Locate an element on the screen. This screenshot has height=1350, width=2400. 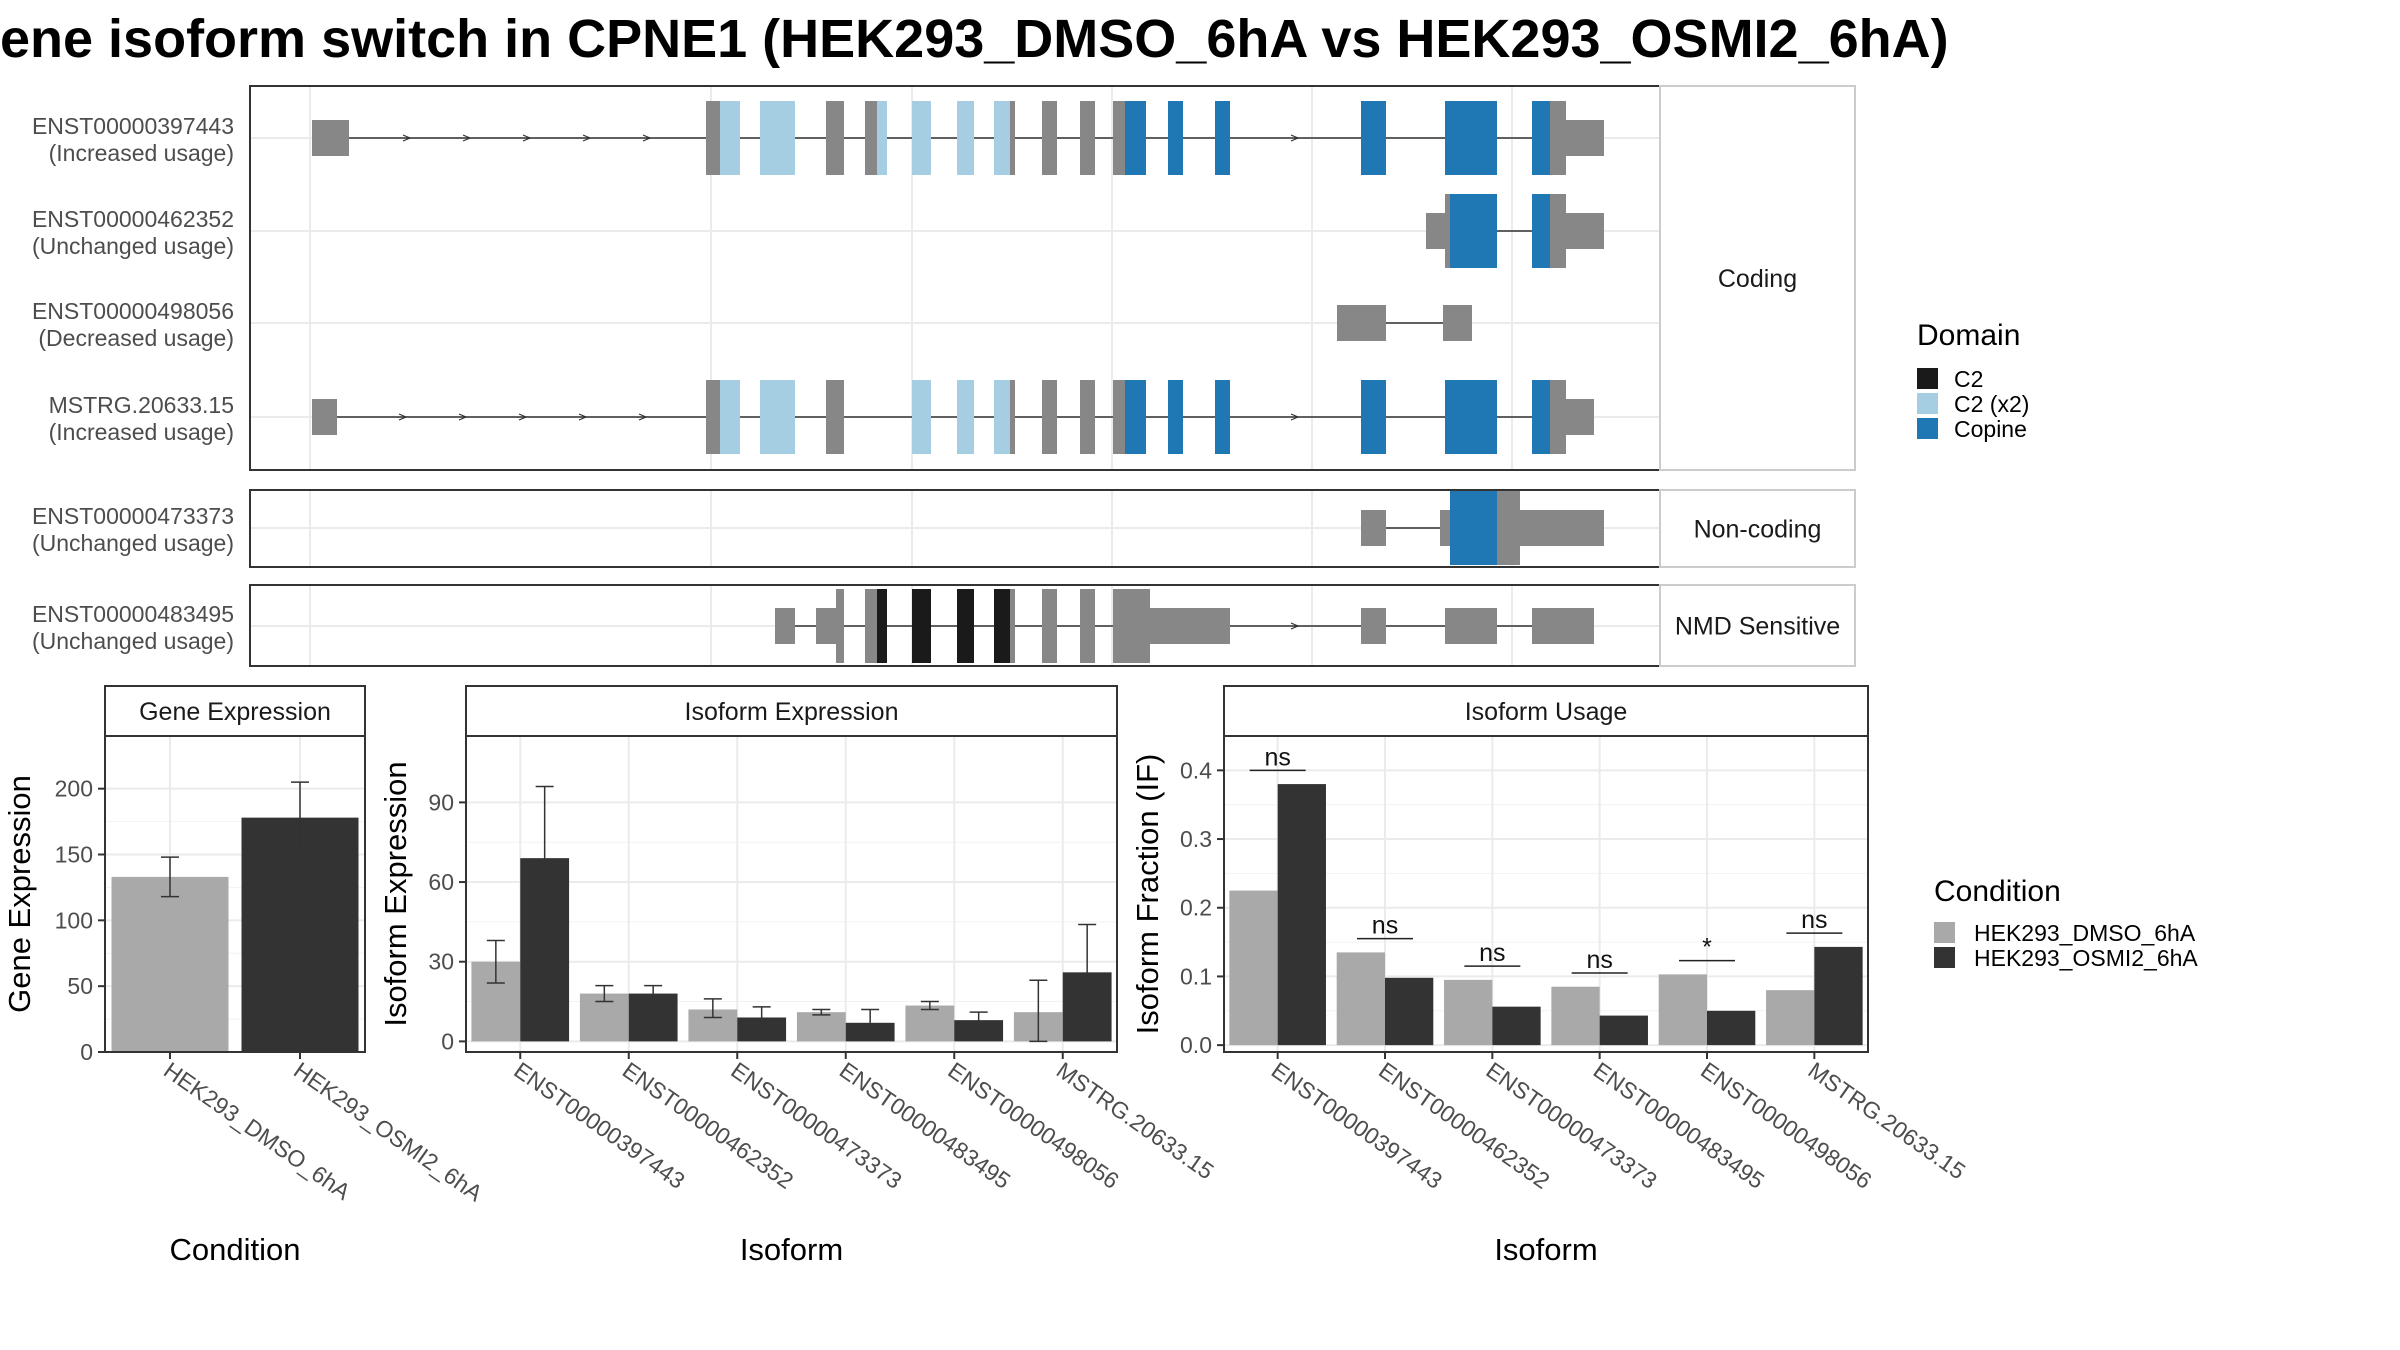
condition-legend-label: HEK293_DMSO_6hA is located at coordinates (2085, 933).